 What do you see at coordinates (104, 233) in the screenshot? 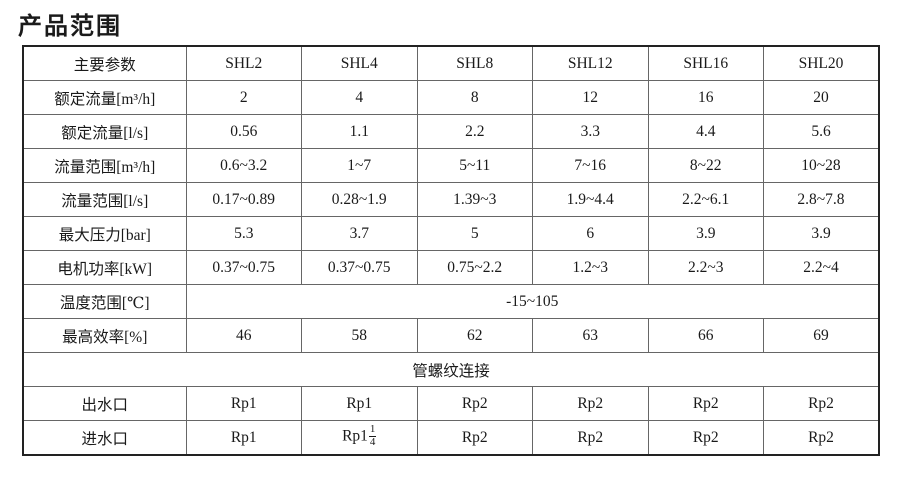
I see `row-label: 最大压力[bar]` at bounding box center [104, 233].